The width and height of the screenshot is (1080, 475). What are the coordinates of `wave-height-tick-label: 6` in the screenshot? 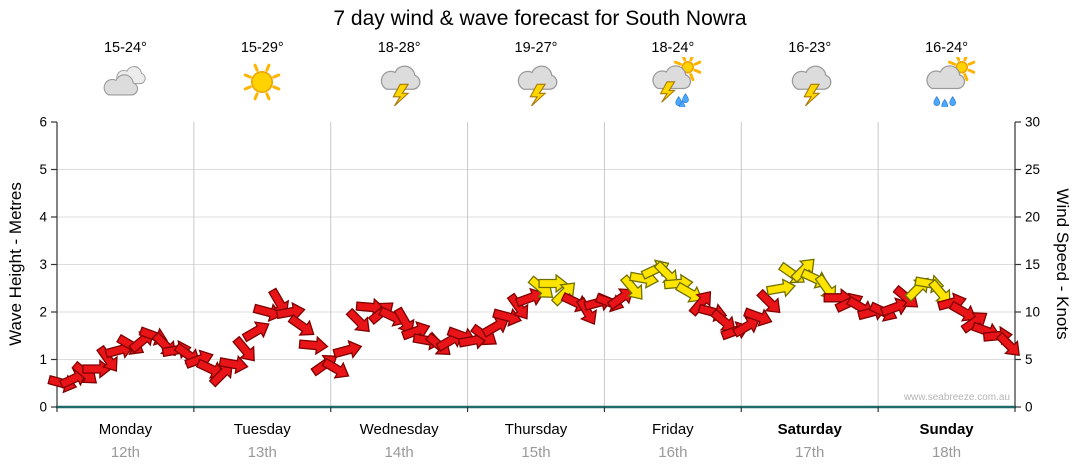 It's located at (43, 122).